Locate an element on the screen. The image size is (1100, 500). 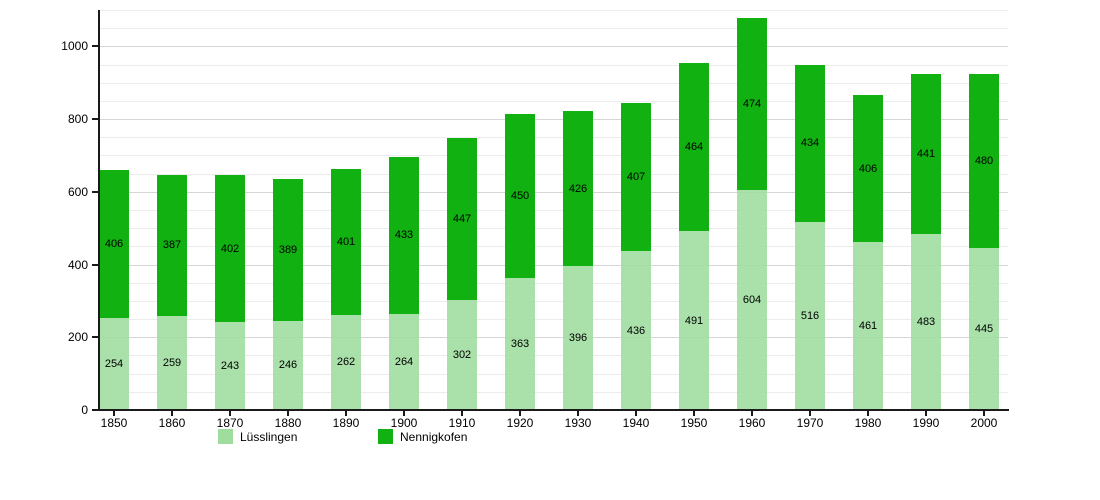
y-tick-label: 200 is located at coordinates (77, 337).